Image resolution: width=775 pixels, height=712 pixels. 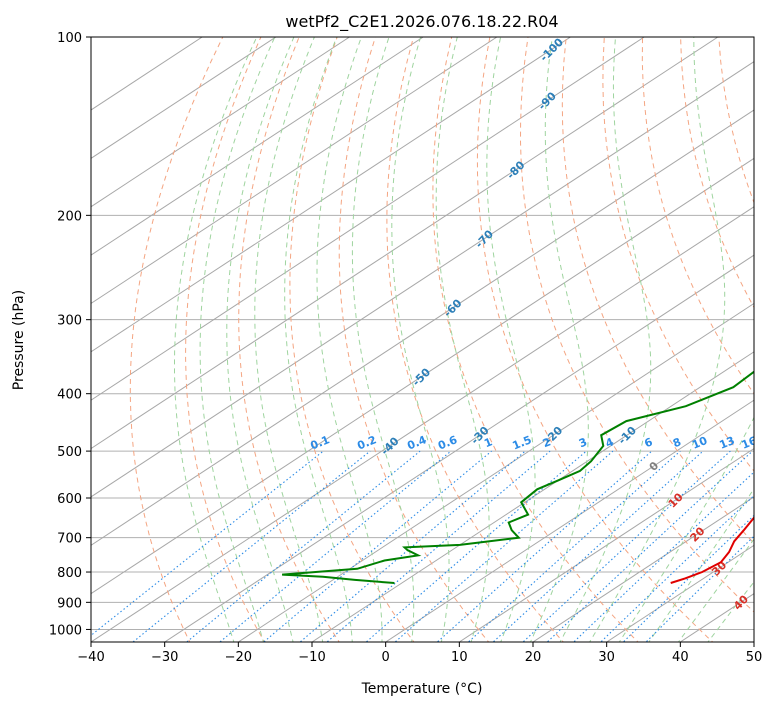 What do you see at coordinates (69, 499) in the screenshot?
I see `y-tick-label: 600` at bounding box center [69, 499].